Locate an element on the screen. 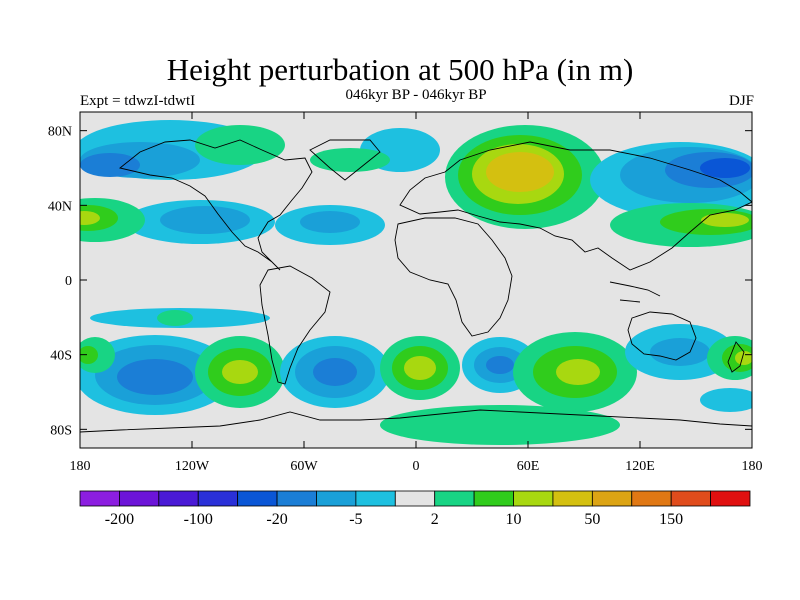 The height and width of the screenshot is (600, 800). new-zealand-coast is located at coordinates (736, 357).